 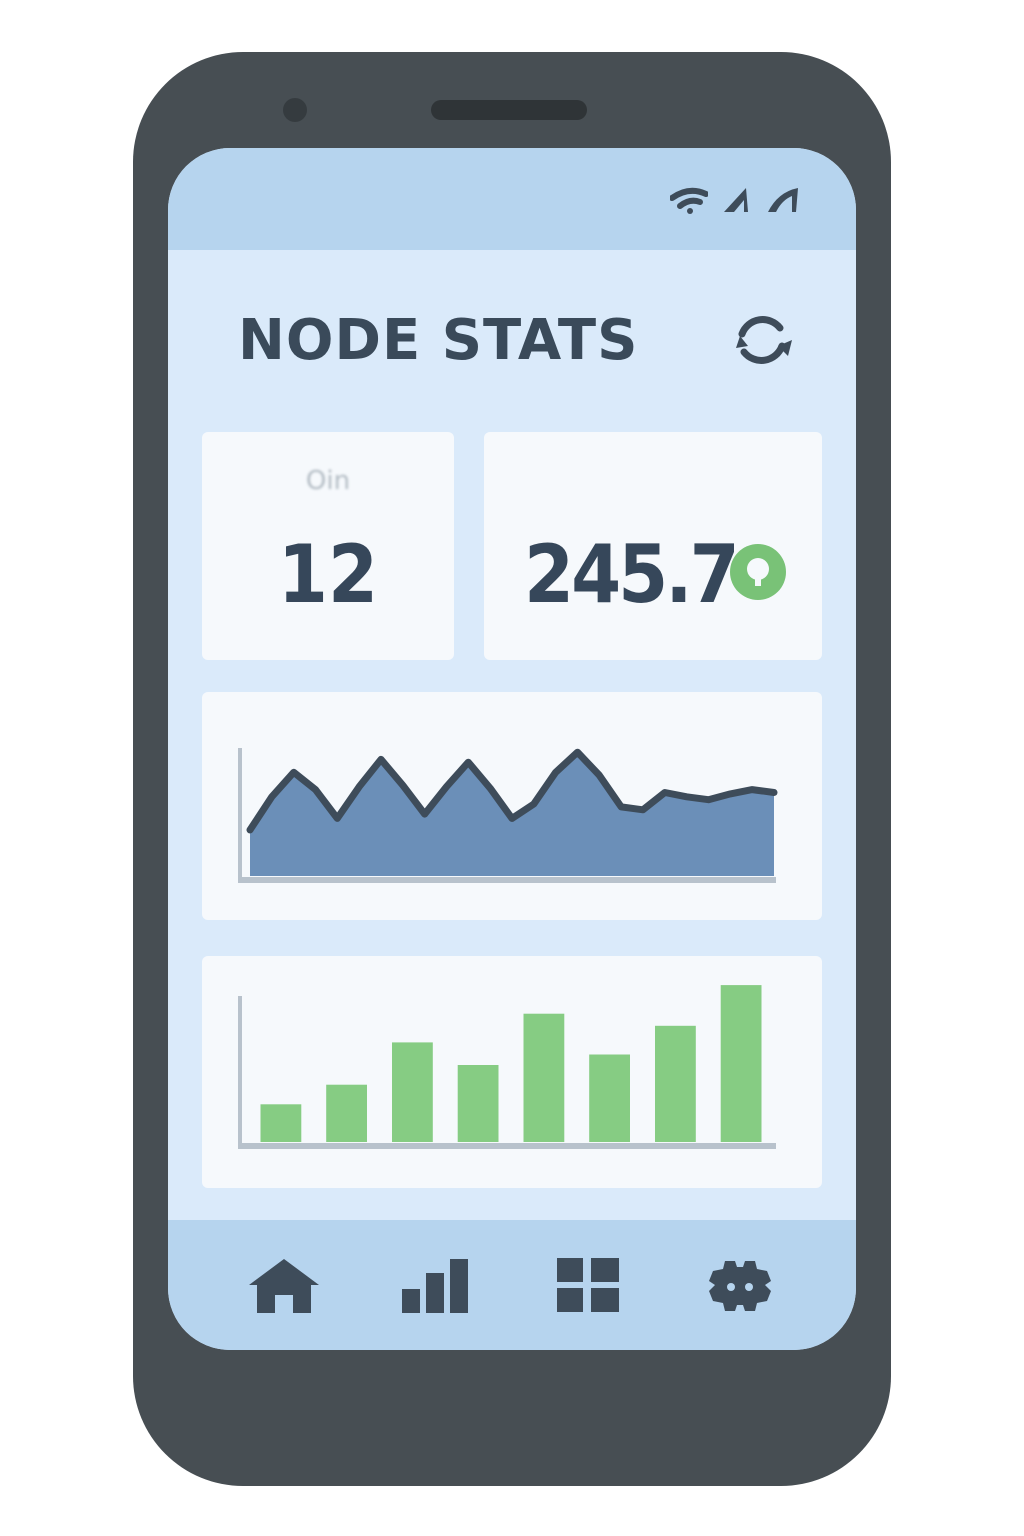 What do you see at coordinates (328, 481) in the screenshot?
I see `nodes-label: Oin` at bounding box center [328, 481].